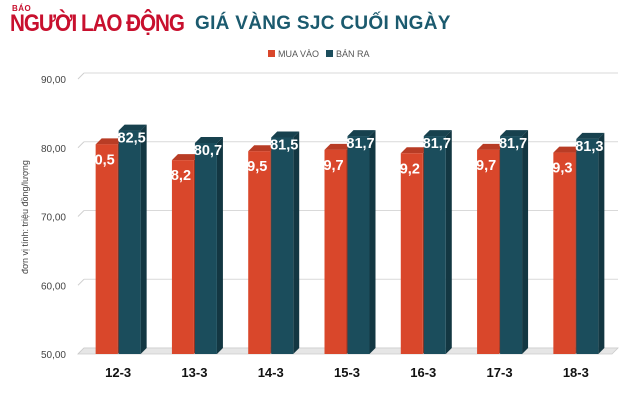 The height and width of the screenshot is (400, 640). Describe the element at coordinates (53, 218) in the screenshot. I see `y-tick-label: 70,00` at that location.